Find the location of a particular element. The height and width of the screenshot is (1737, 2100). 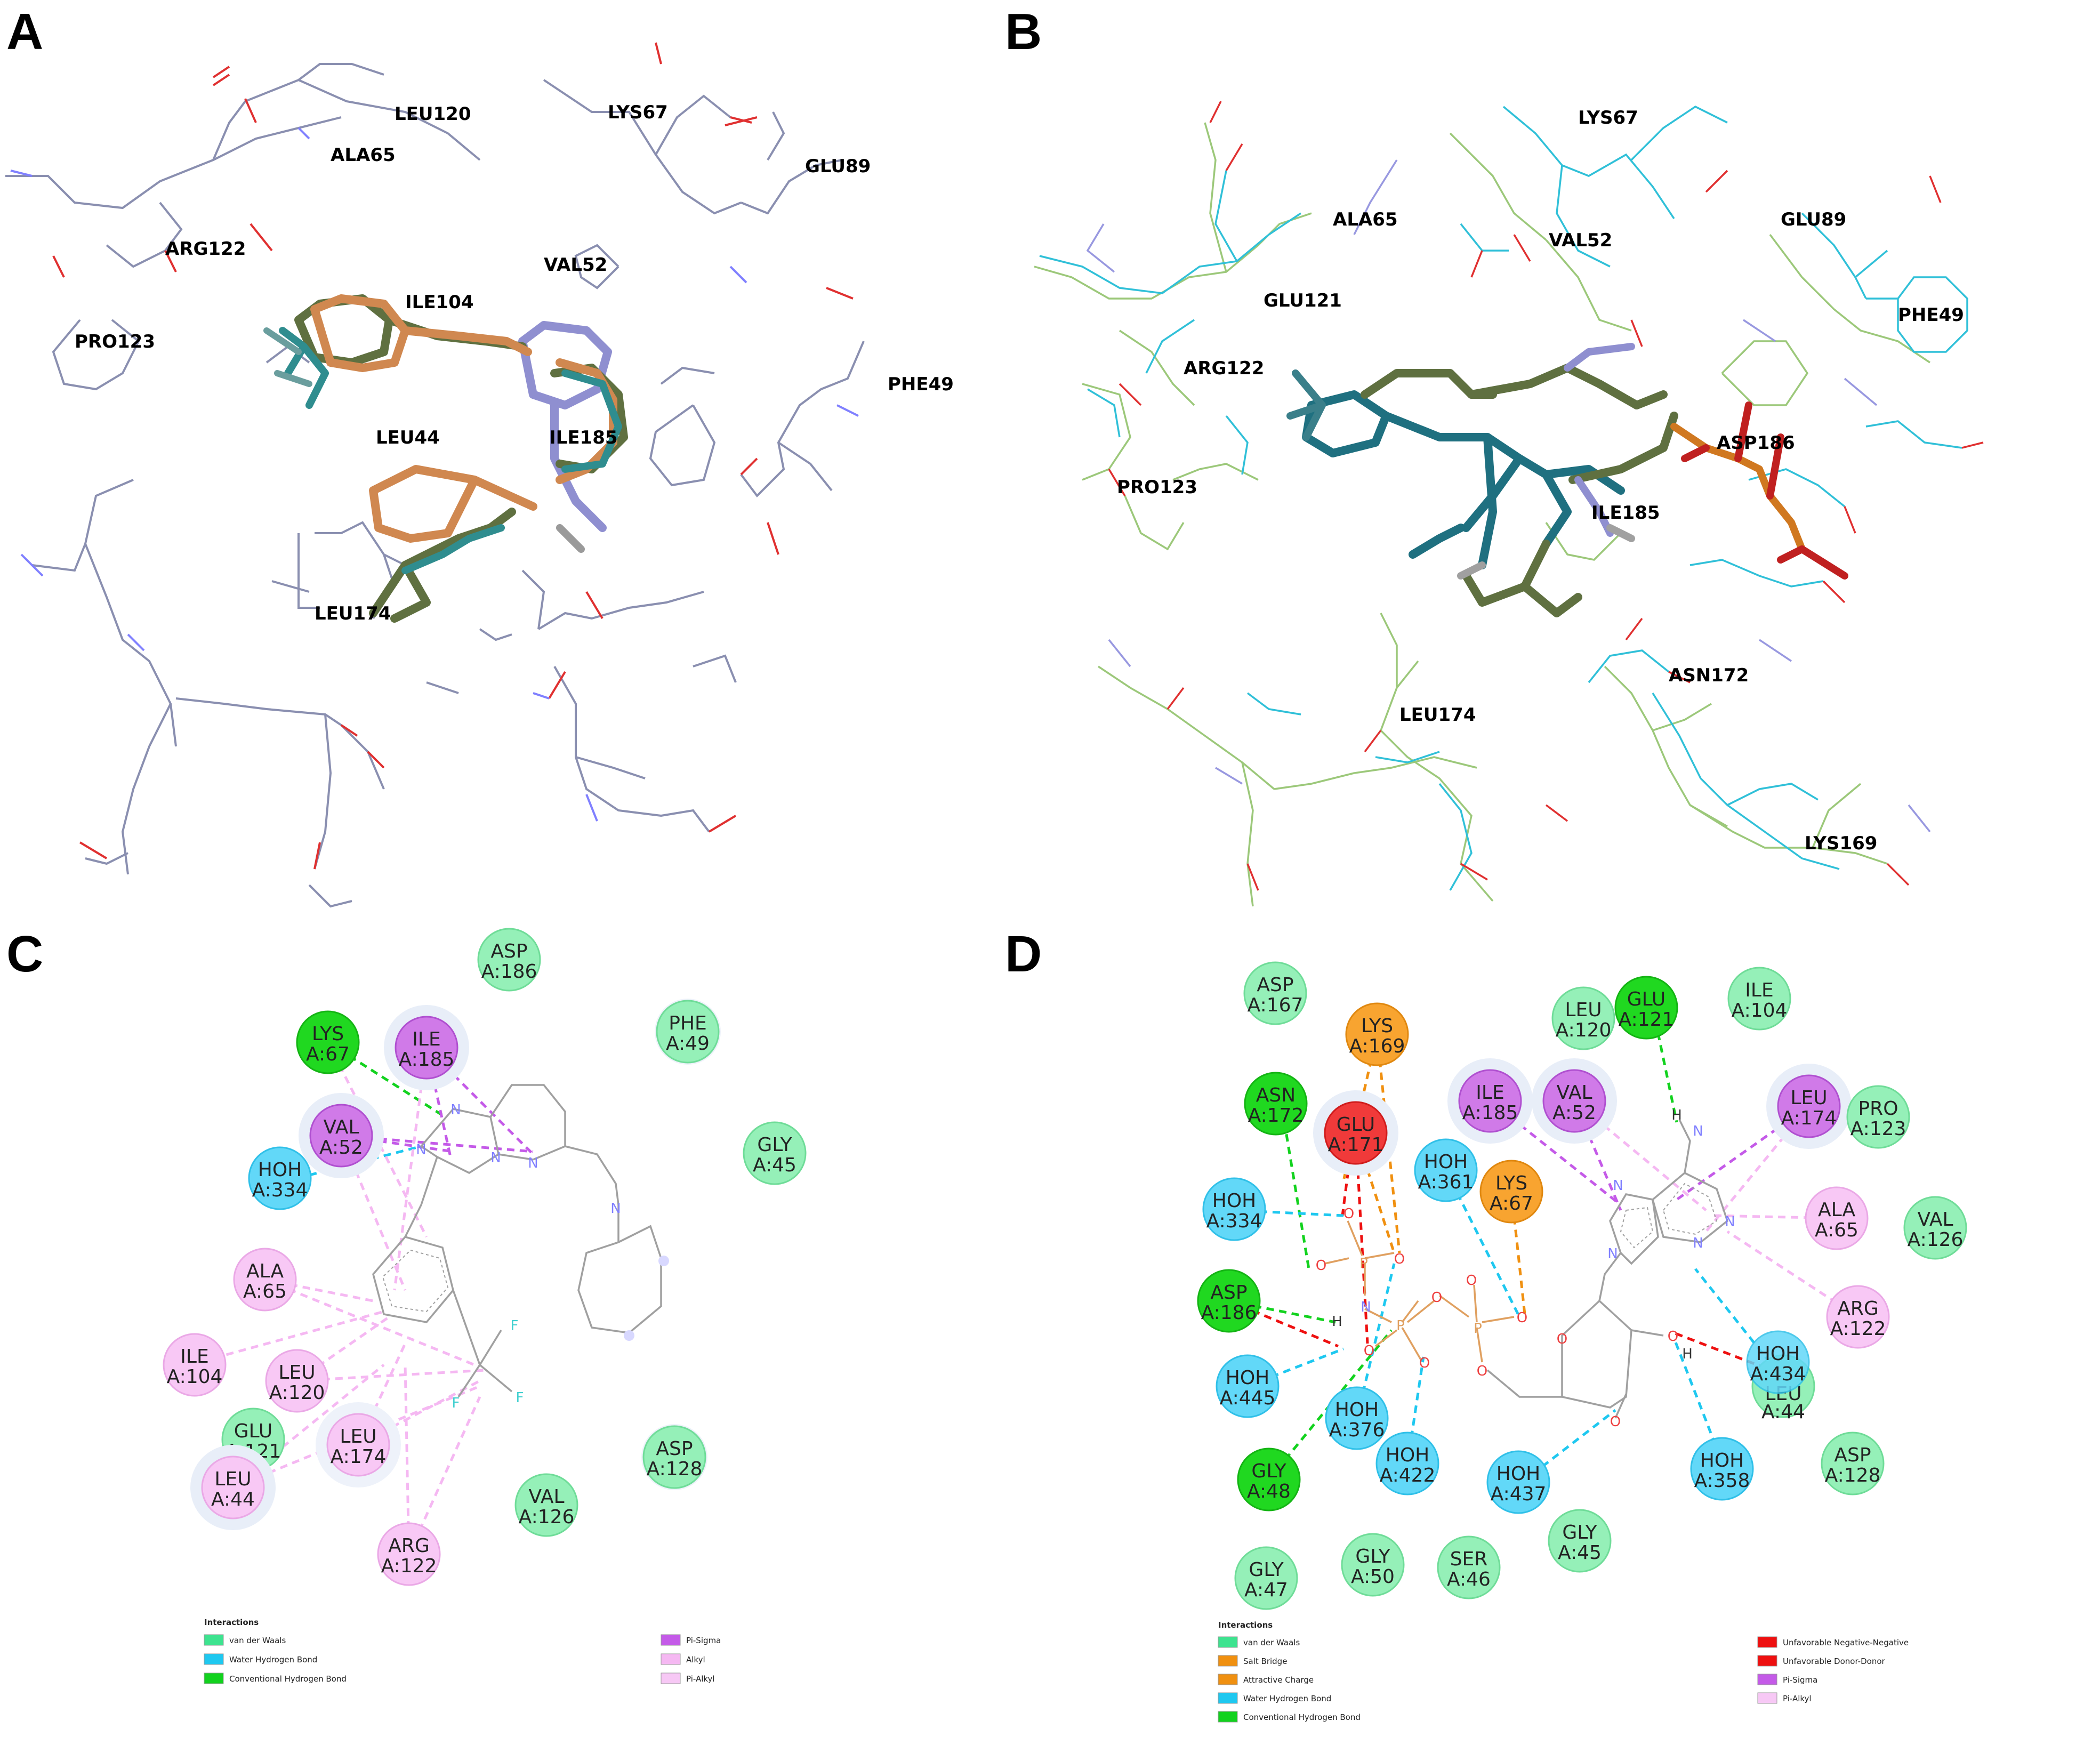

residue-label: ARG122 is located at coordinates (1224, 368).